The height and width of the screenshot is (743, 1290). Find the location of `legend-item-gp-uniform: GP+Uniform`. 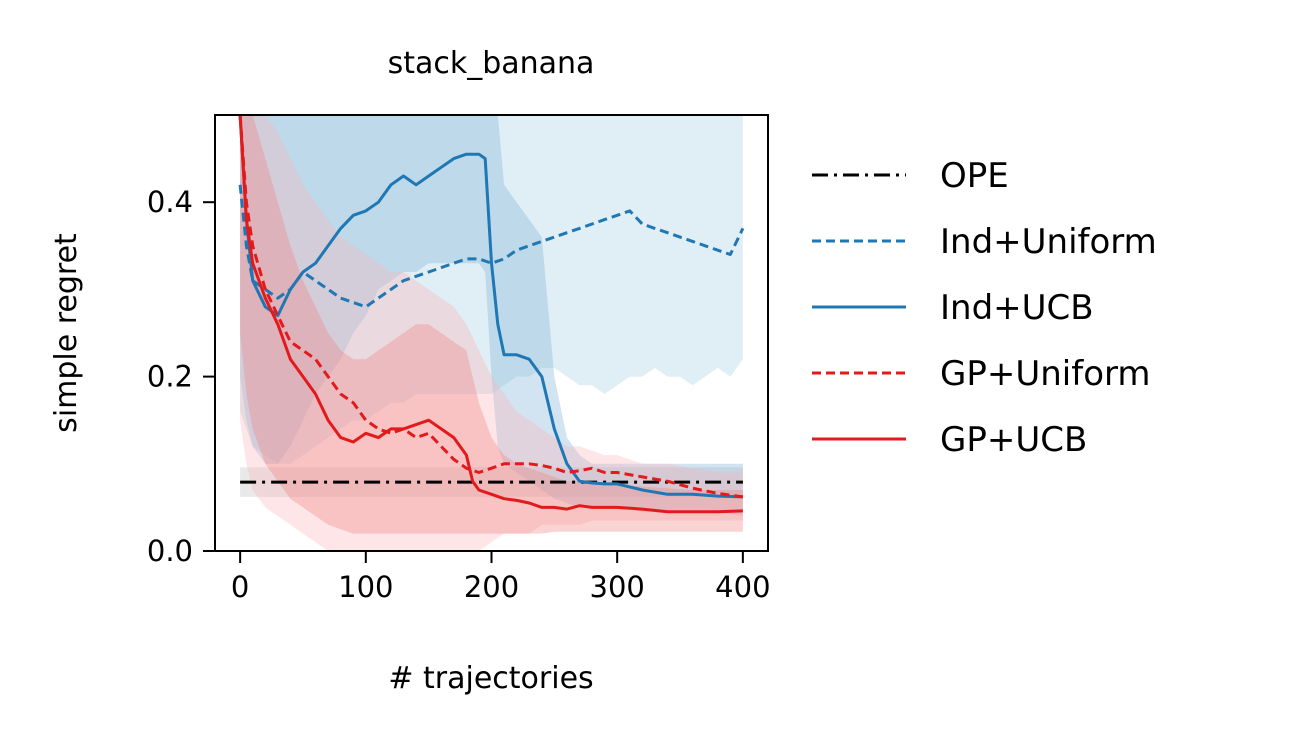

legend-item-gp-uniform: GP+Uniform is located at coordinates (981, 374).